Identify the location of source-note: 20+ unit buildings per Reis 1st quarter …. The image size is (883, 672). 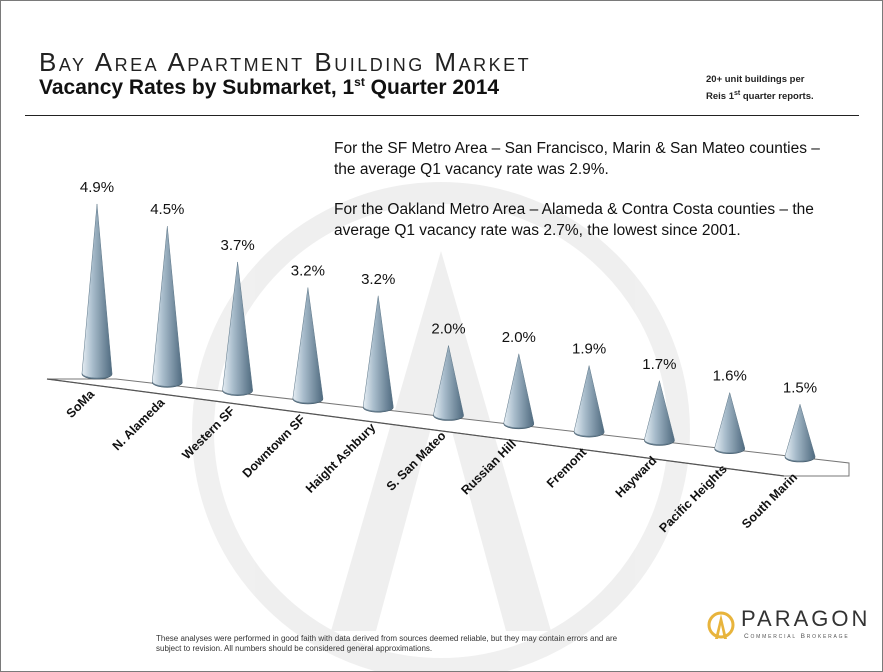
(760, 88).